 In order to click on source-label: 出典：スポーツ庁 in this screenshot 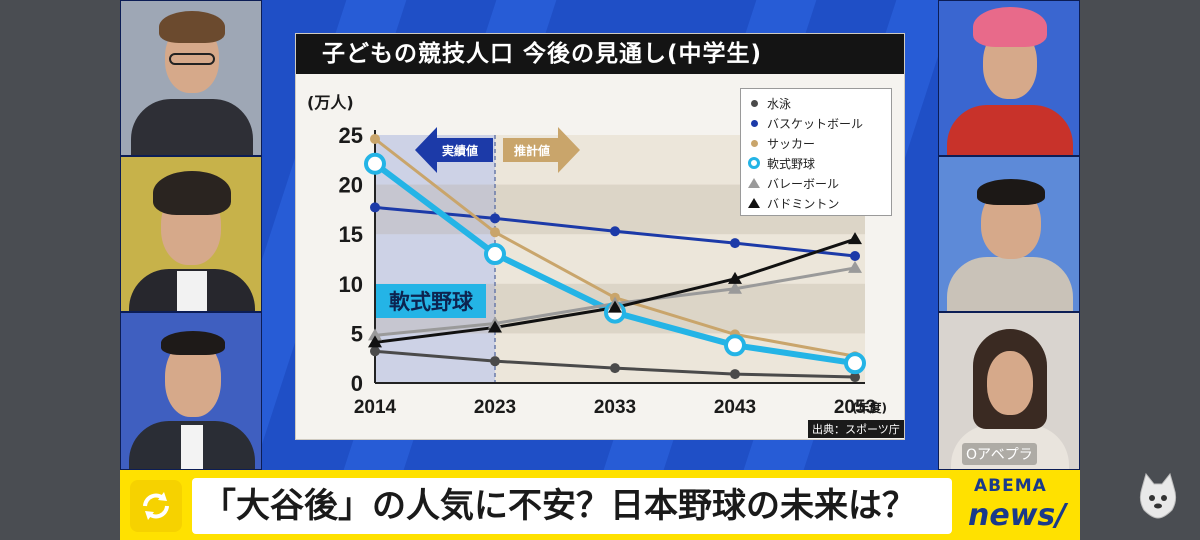, I will do `click(856, 429)`.